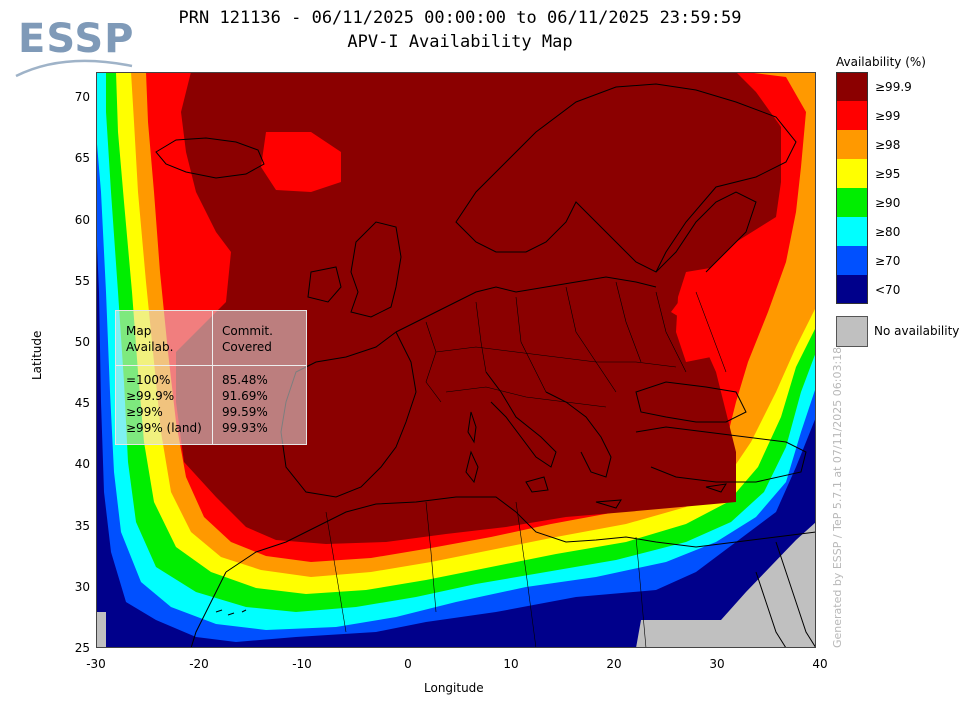 The height and width of the screenshot is (720, 960). I want to click on xtick-m20: -20, so click(199, 664).